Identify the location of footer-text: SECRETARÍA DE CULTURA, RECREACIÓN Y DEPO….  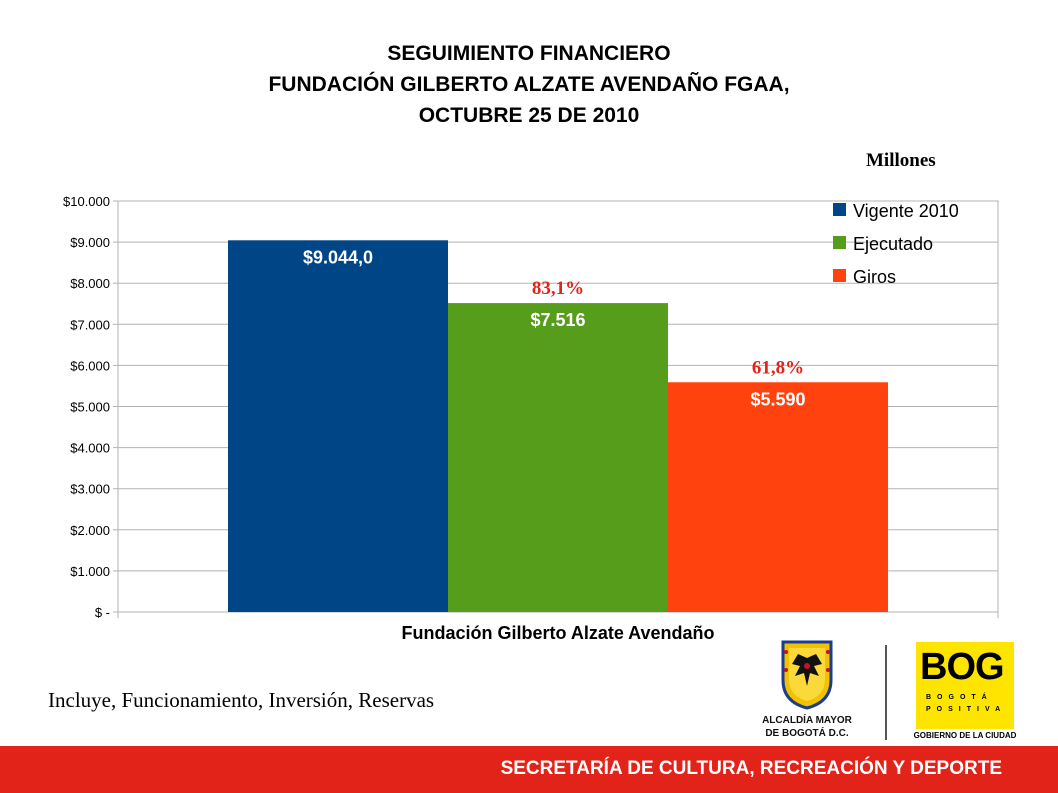
(751, 768).